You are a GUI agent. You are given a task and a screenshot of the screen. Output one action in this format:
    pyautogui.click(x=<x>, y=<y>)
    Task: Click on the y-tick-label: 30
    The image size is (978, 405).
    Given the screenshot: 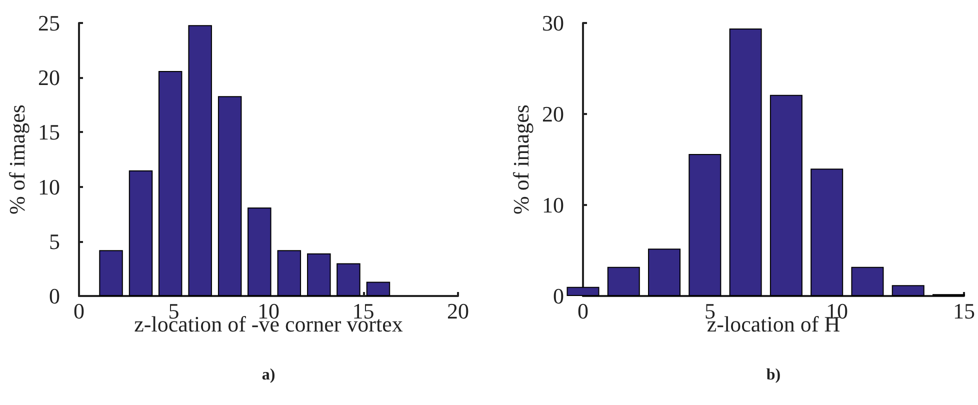 What is the action you would take?
    pyautogui.click(x=553, y=23)
    